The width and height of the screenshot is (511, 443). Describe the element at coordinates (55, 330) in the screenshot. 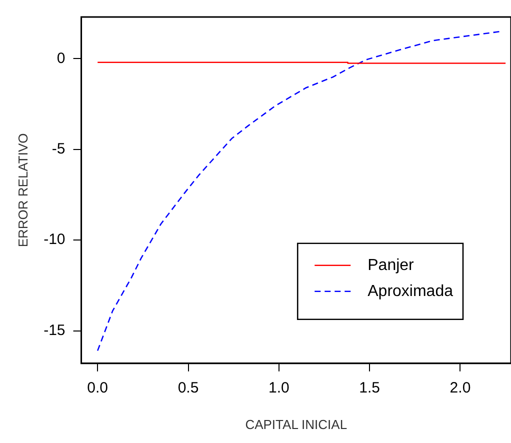

I see `y-tick-label: -15` at that location.